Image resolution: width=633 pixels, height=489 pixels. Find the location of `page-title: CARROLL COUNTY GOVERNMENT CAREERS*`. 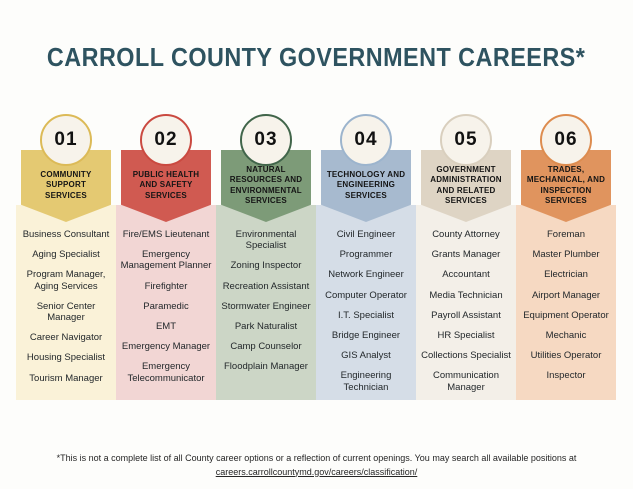

page-title: CARROLL COUNTY GOVERNMENT CAREERS* is located at coordinates (316, 57).